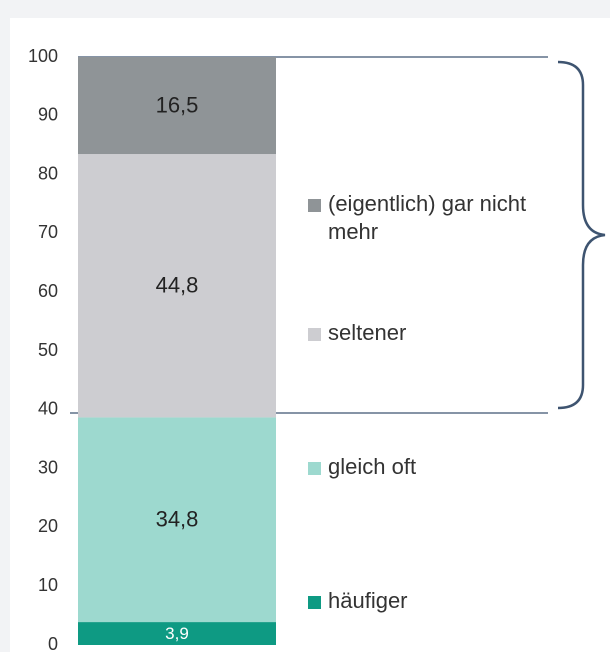  I want to click on y-tick-label: 0, so click(53, 643).